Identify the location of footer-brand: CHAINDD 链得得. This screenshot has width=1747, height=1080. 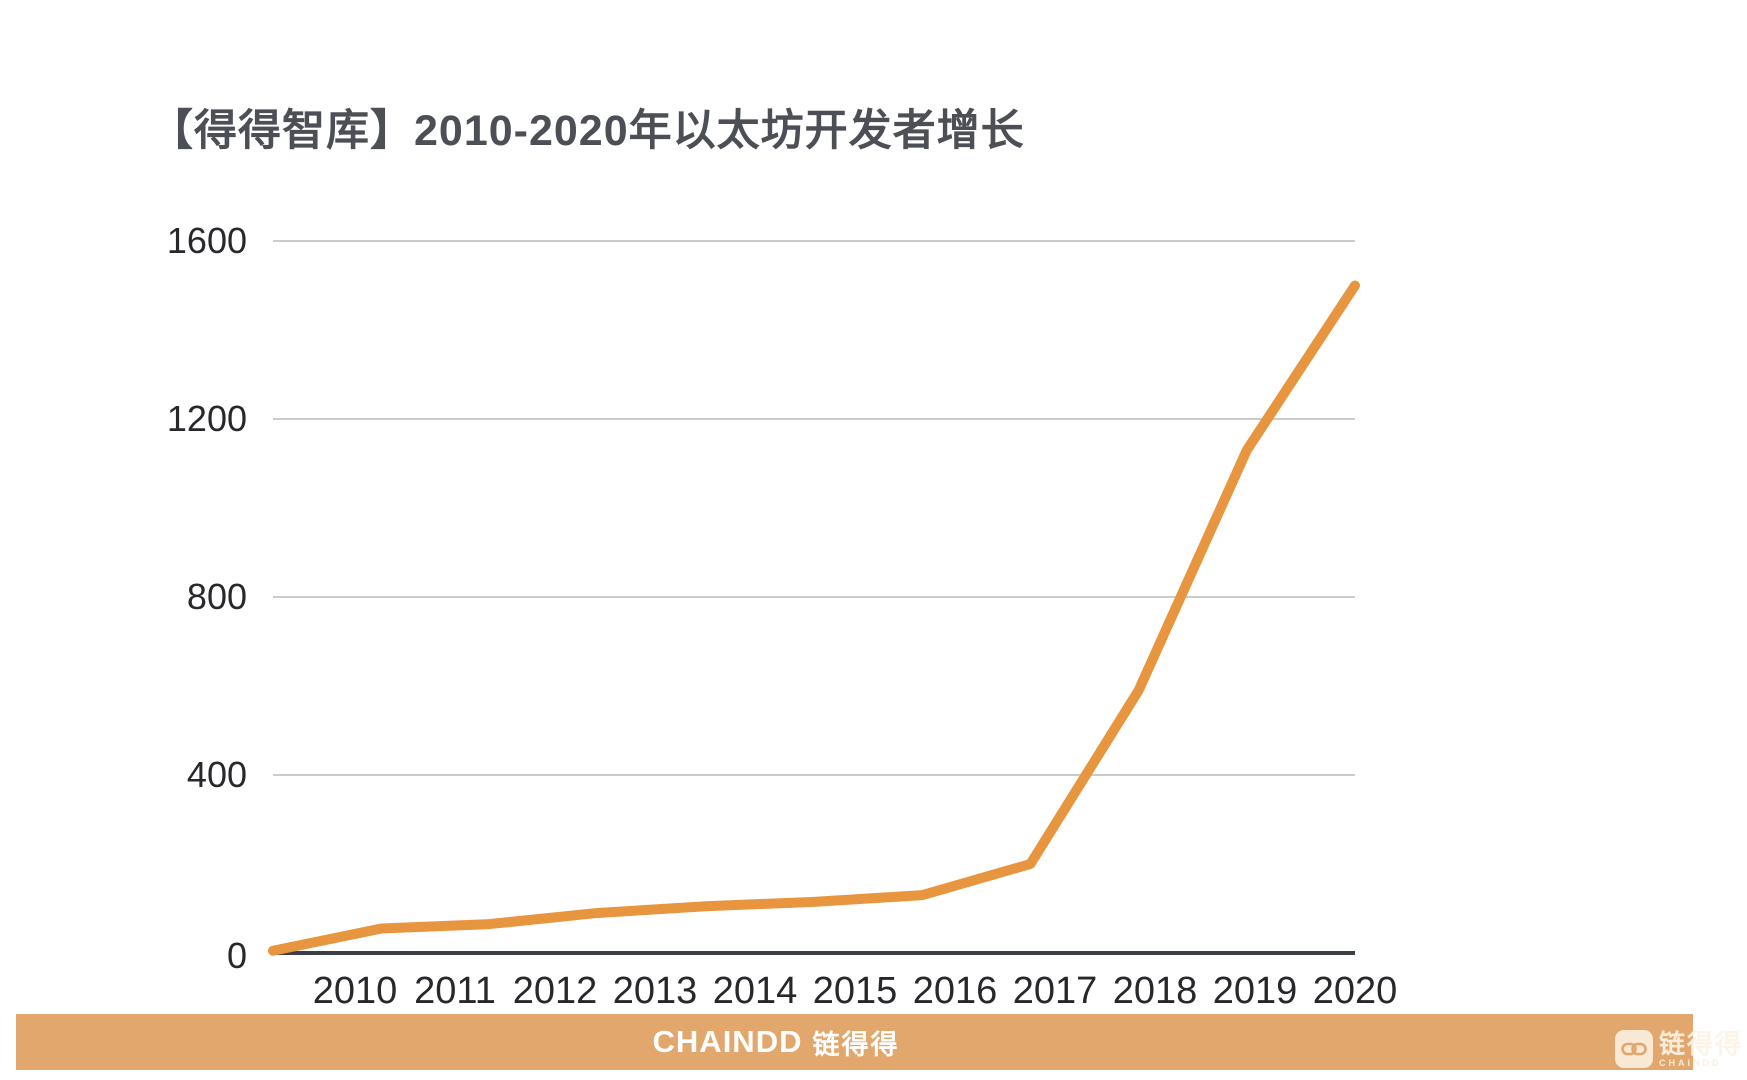
(776, 1042).